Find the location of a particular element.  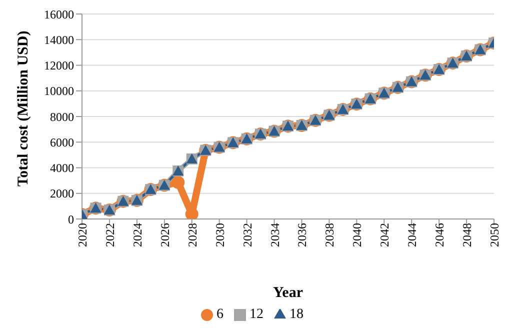

x-tick-label: 2048 is located at coordinates (467, 235).